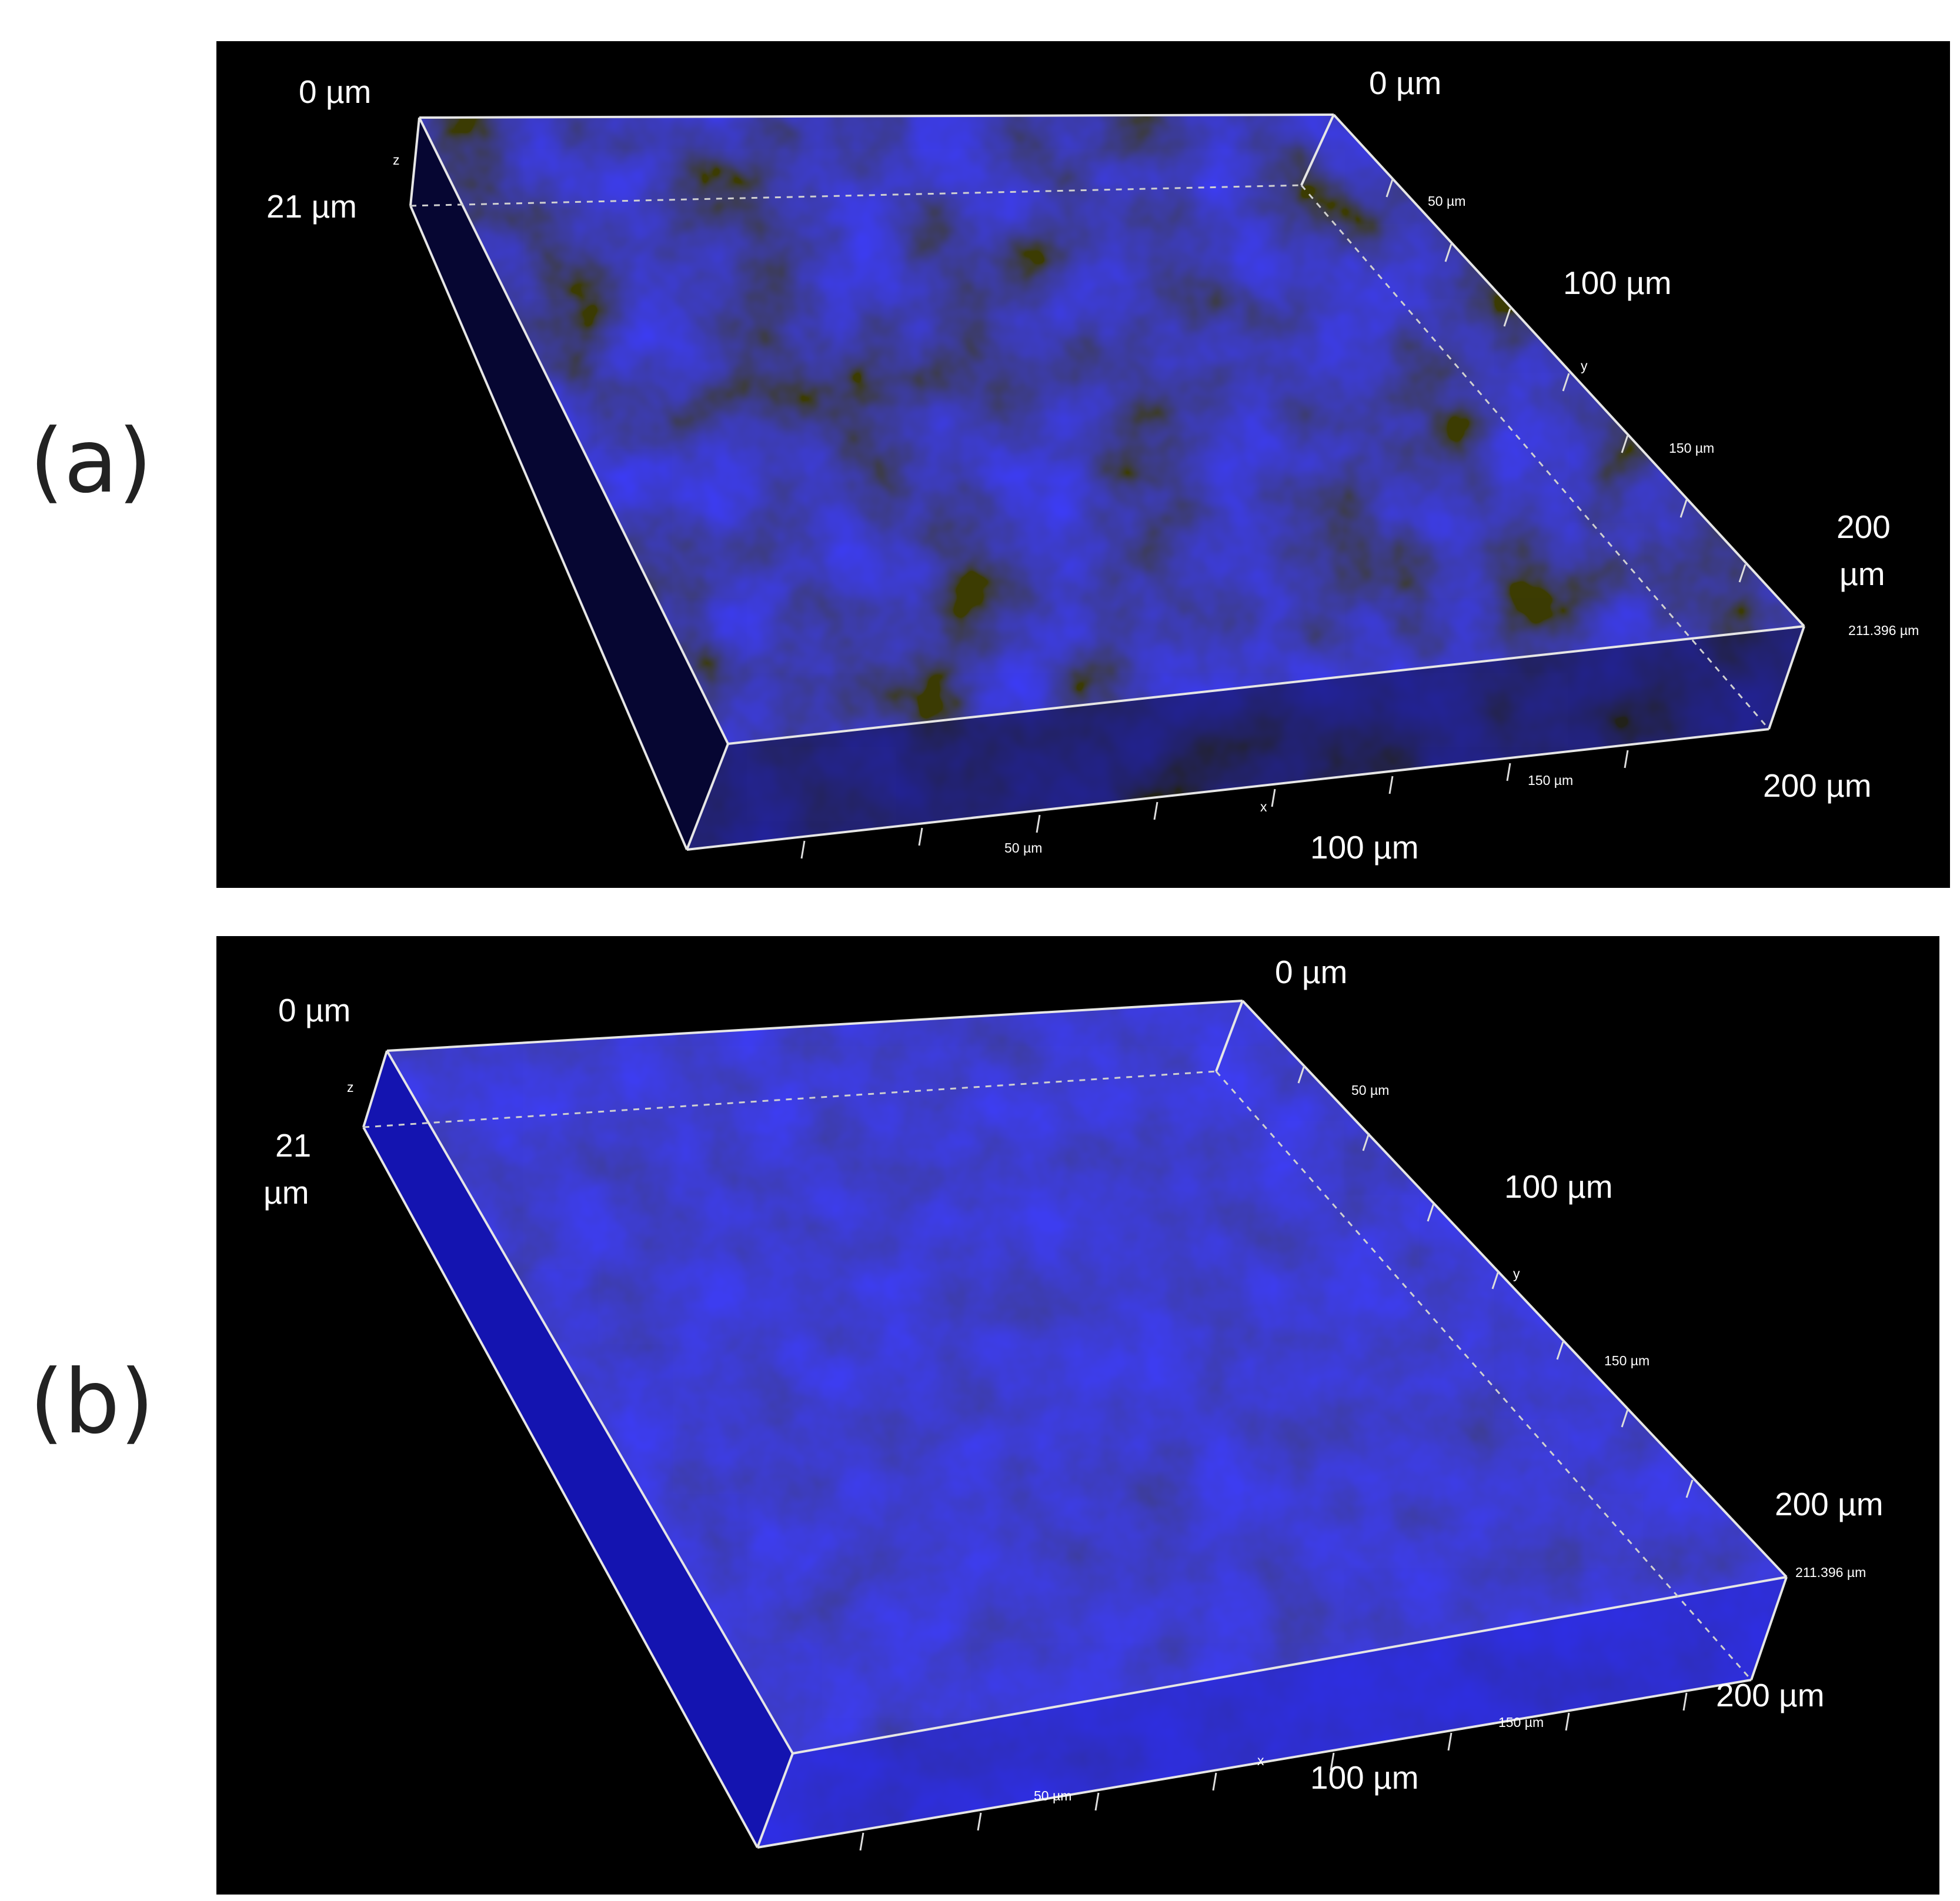 Image resolution: width=1960 pixels, height=1901 pixels. What do you see at coordinates (1364, 847) in the screenshot?
I see `panel-a-x-mid-label: 100 µm` at bounding box center [1364, 847].